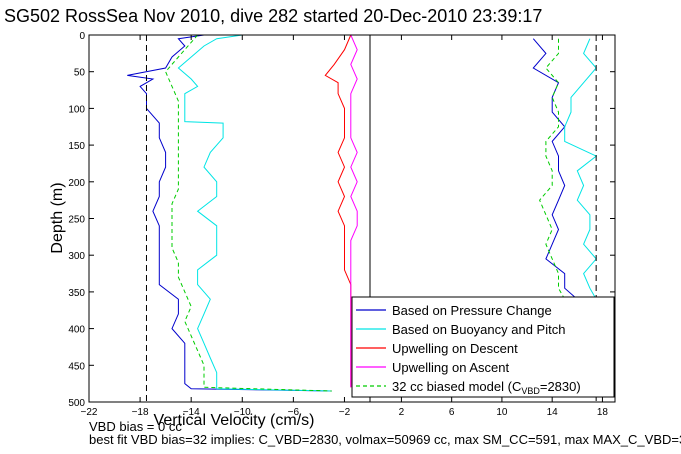 The height and width of the screenshot is (454, 681). I want to click on legend-box, so click(483, 347).